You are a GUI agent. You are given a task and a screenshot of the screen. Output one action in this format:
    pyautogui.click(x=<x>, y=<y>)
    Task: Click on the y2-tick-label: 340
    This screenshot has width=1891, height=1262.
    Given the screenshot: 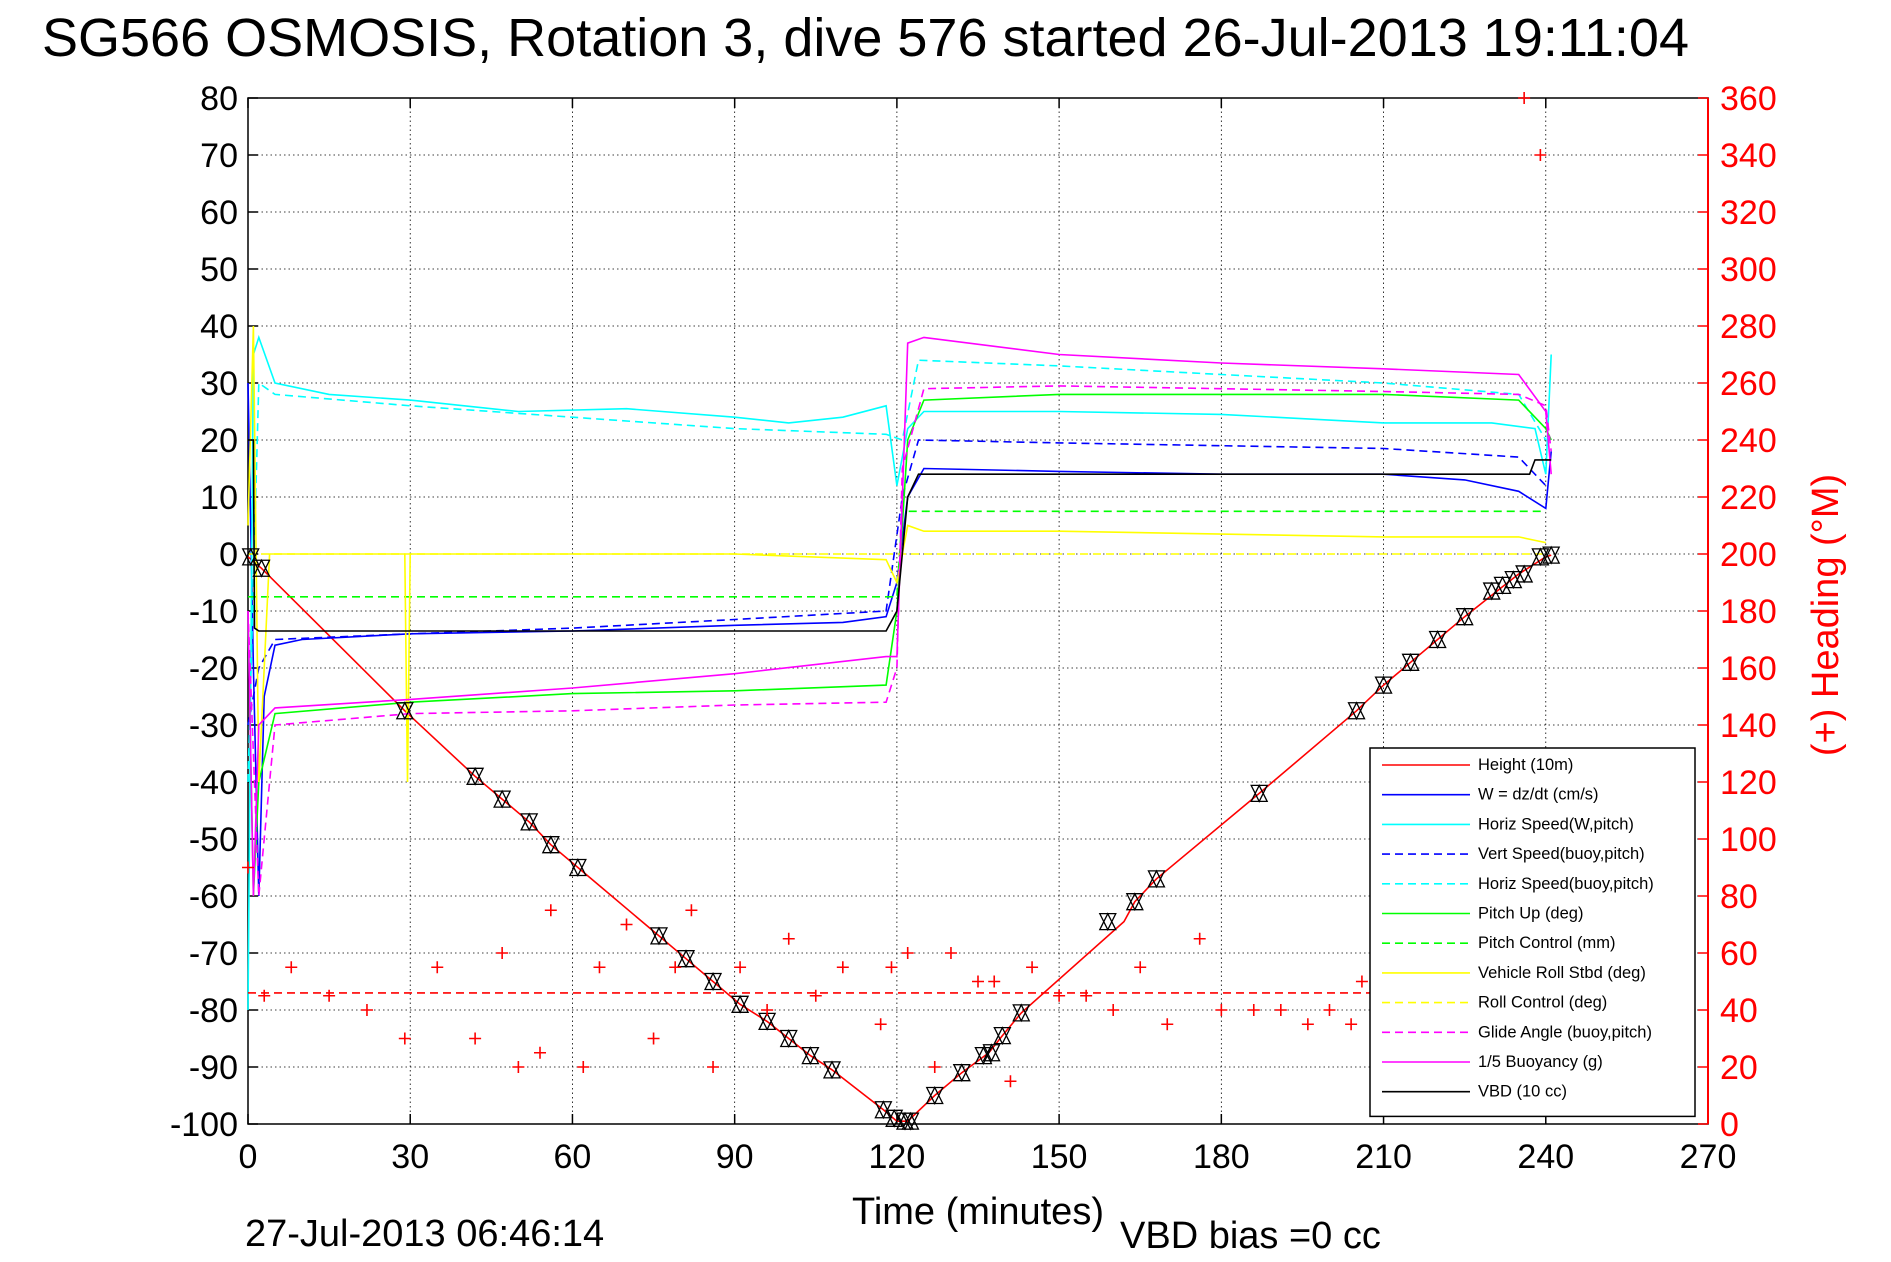 What is the action you would take?
    pyautogui.click(x=1748, y=156)
    